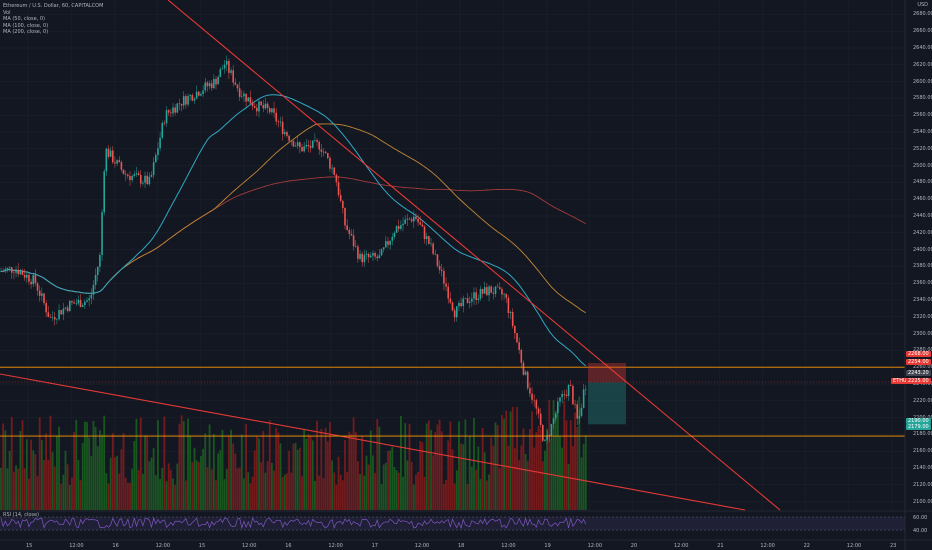  Describe the element at coordinates (918, 362) in the screenshot. I see `price-tag-red2: 2254.00` at that location.